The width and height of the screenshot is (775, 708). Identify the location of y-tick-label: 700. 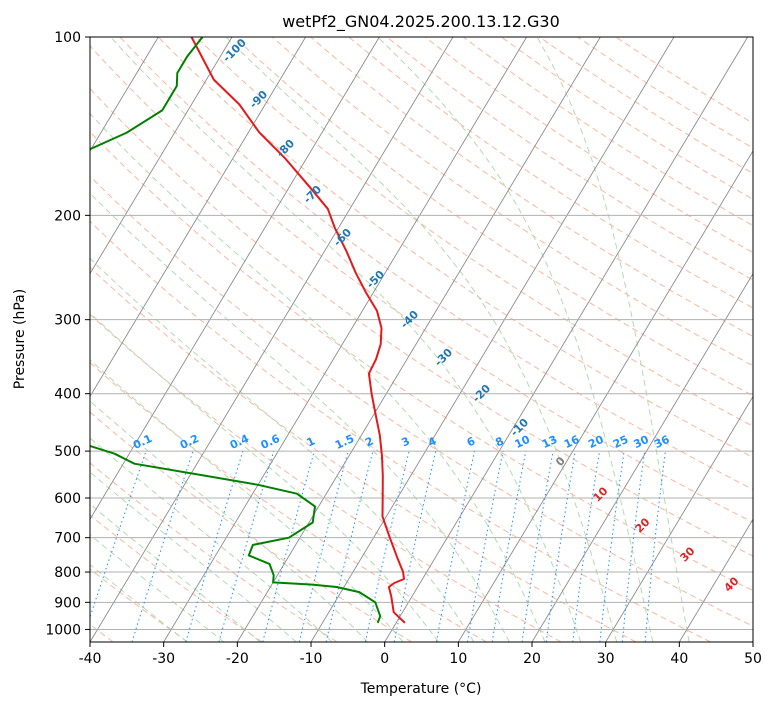
(67, 539).